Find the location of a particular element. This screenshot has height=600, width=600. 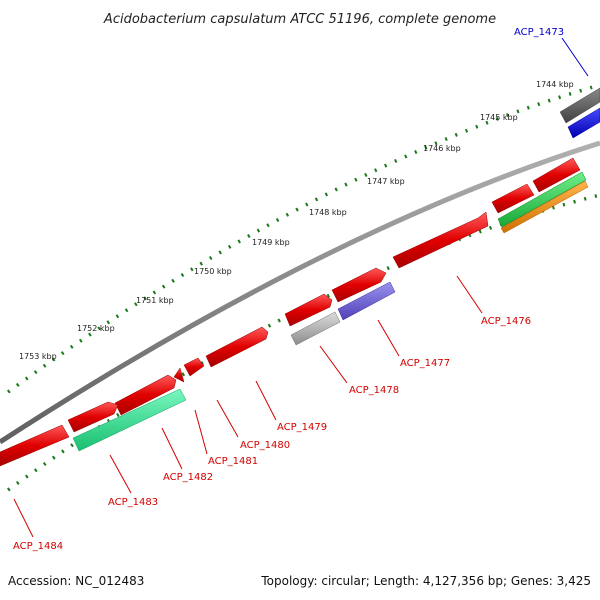

kbp-label: 1752 kbp is located at coordinates (96, 328).